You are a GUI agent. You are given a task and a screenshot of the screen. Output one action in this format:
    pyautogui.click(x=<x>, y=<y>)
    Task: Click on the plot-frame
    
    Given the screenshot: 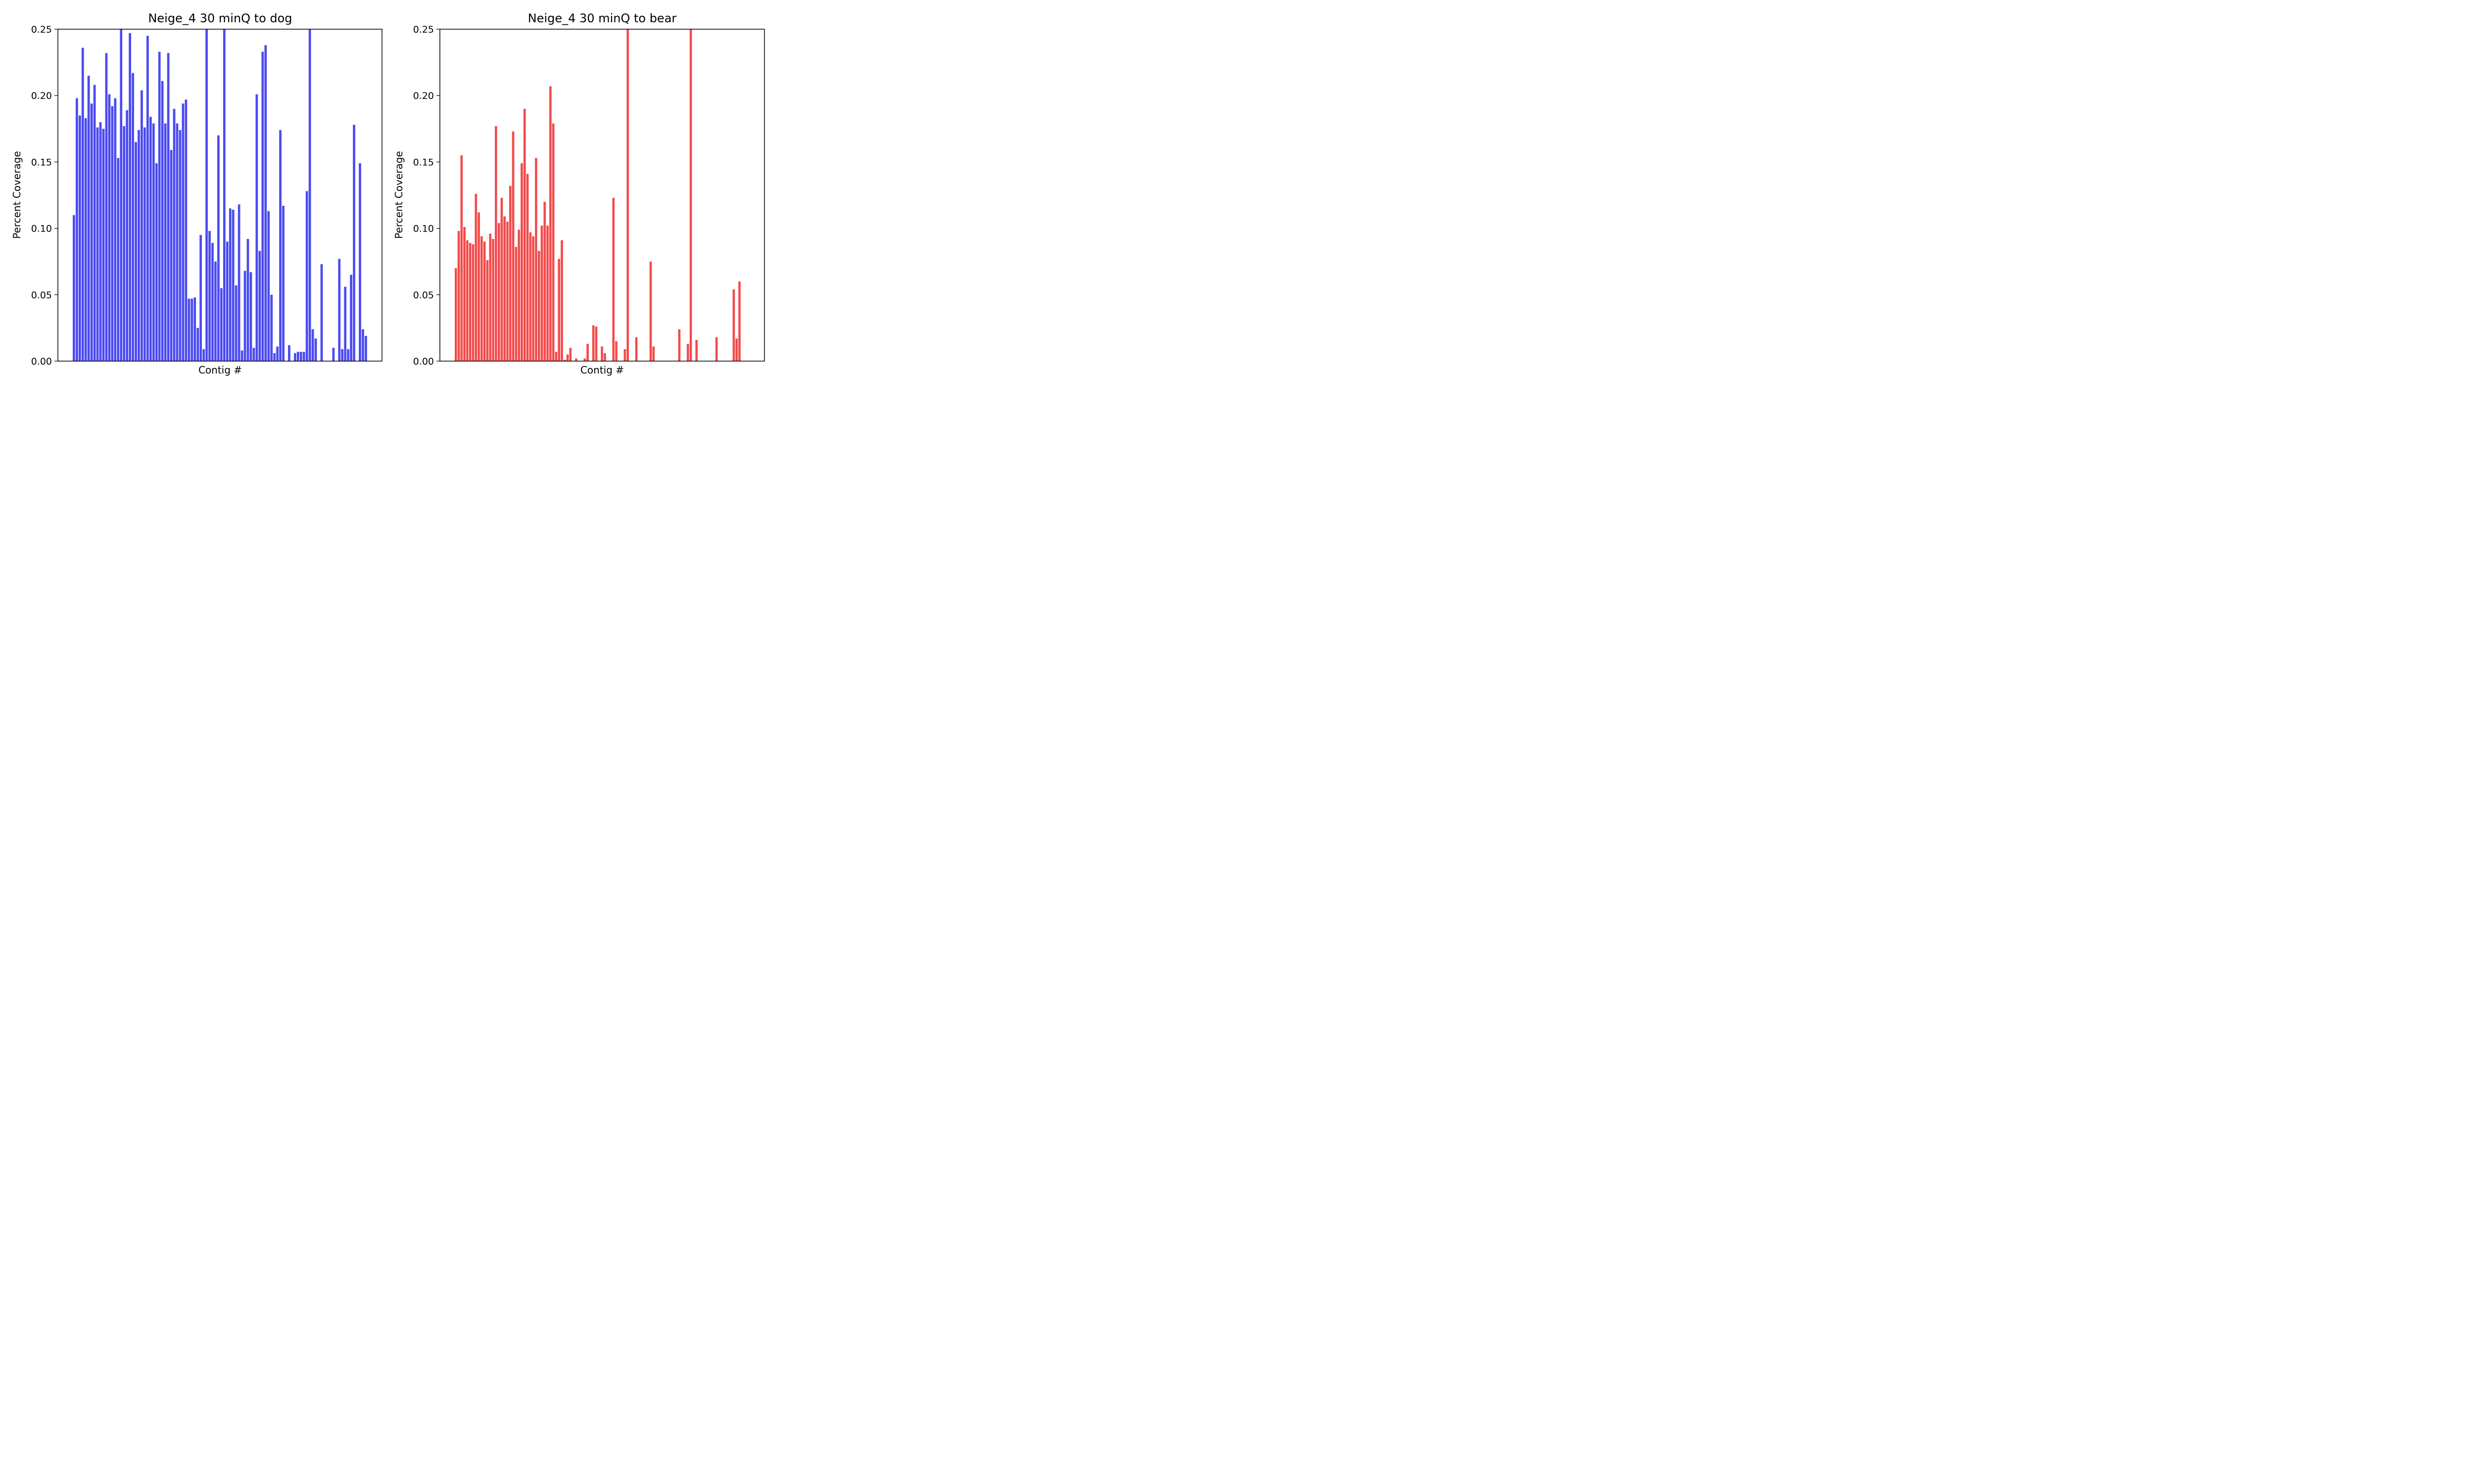 What is the action you would take?
    pyautogui.click(x=220, y=195)
    